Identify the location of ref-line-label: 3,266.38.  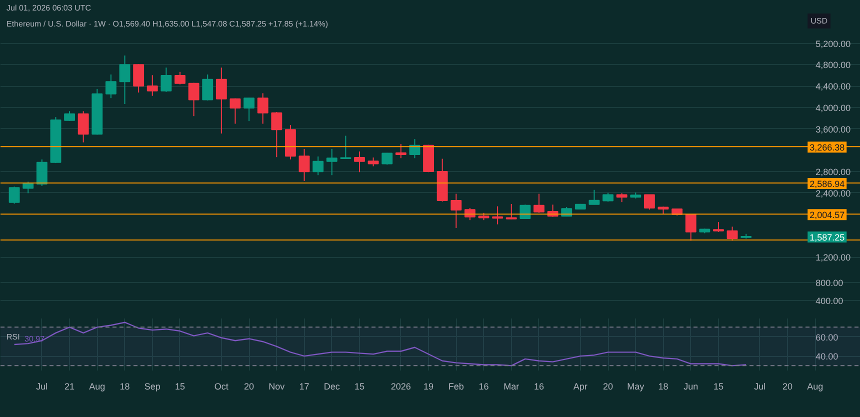
(827, 147).